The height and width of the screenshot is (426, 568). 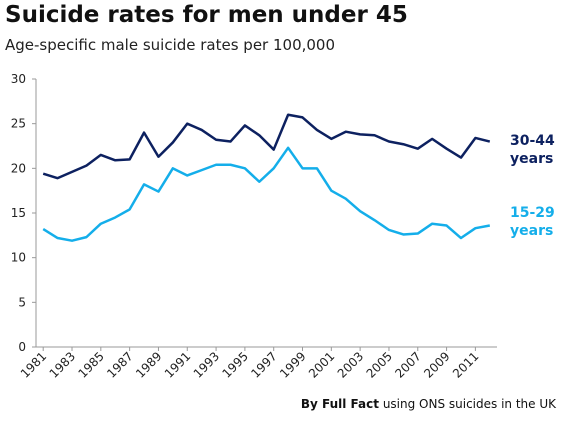 I want to click on x-tick-label: 2007, so click(x=407, y=364).